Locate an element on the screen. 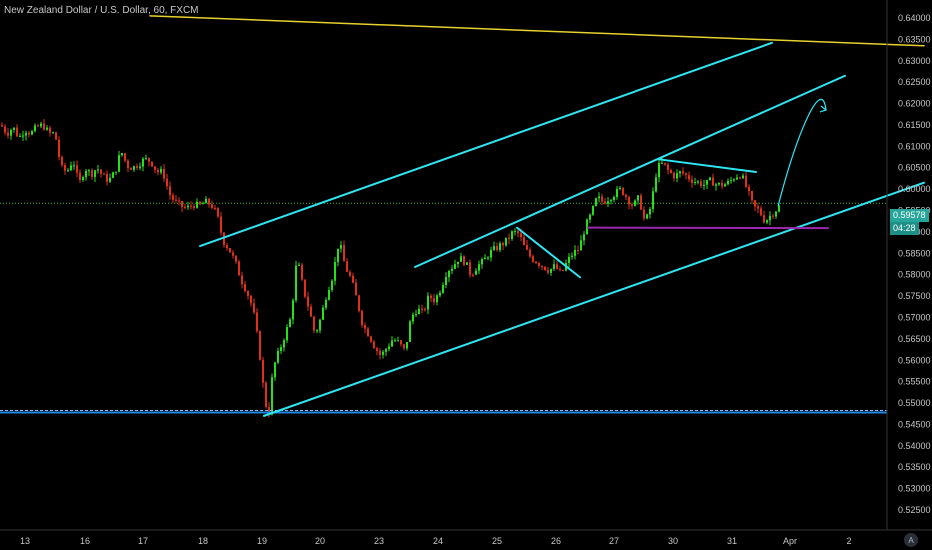 The height and width of the screenshot is (550, 932). time-tick-label: 24 is located at coordinates (438, 541).